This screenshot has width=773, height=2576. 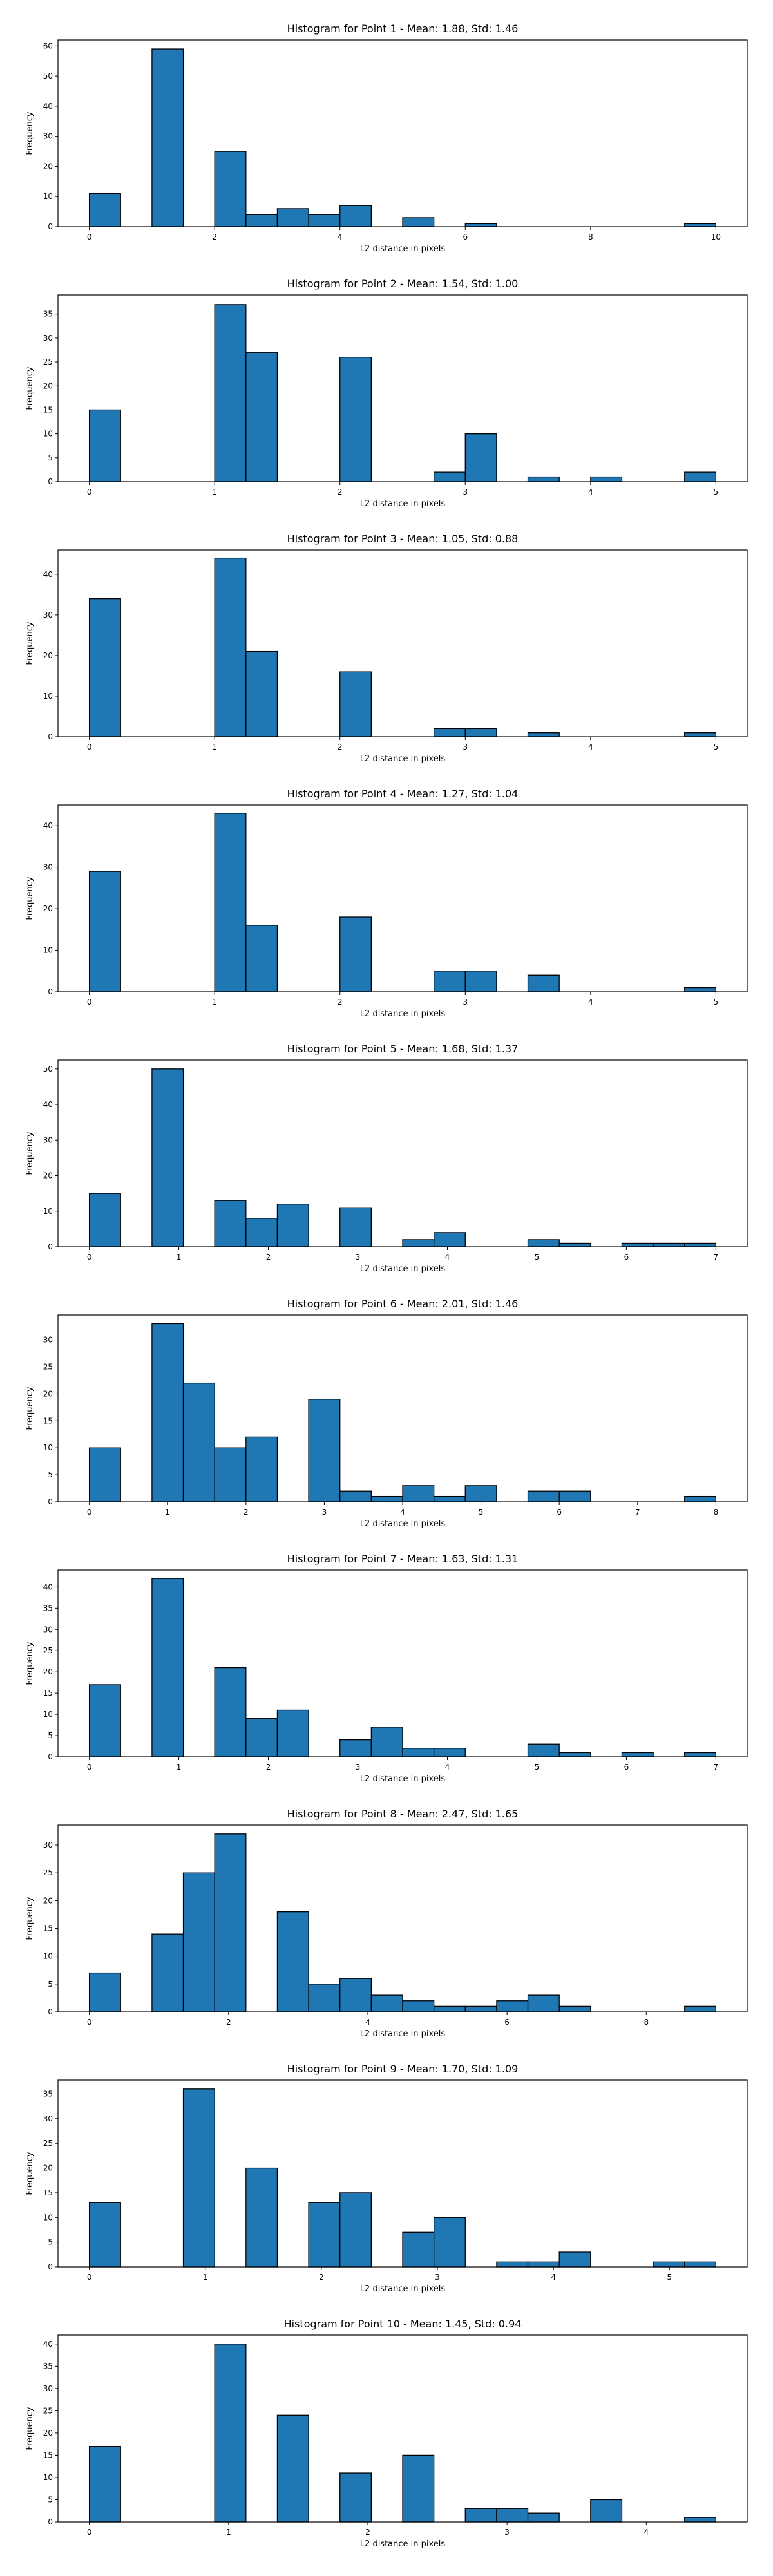 I want to click on bars, so click(x=402, y=1667).